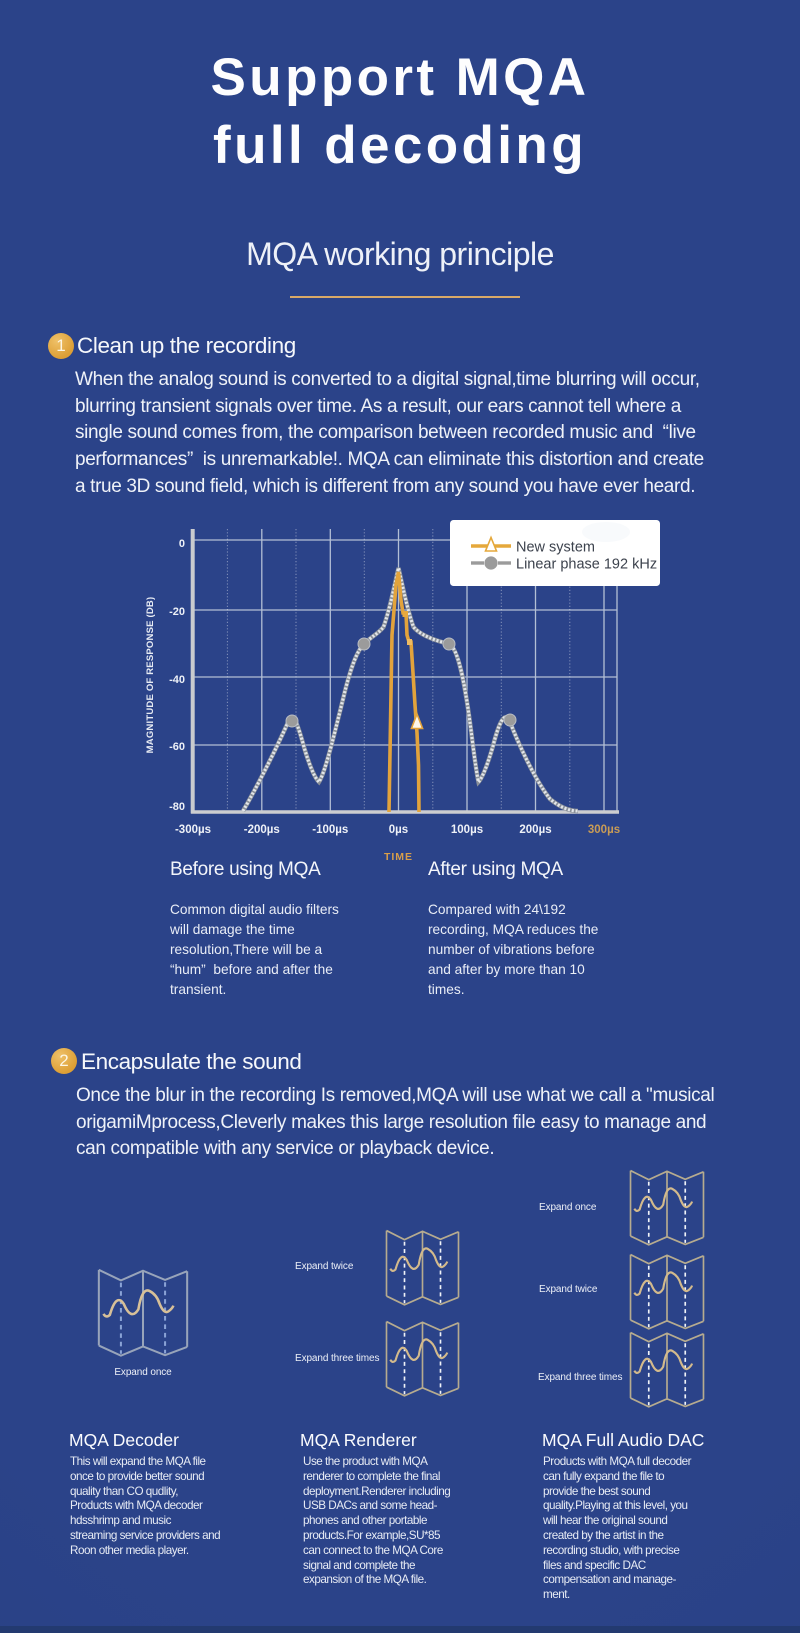 The width and height of the screenshot is (800, 1633). Describe the element at coordinates (398, 830) in the screenshot. I see `svg-text: 0µs` at that location.